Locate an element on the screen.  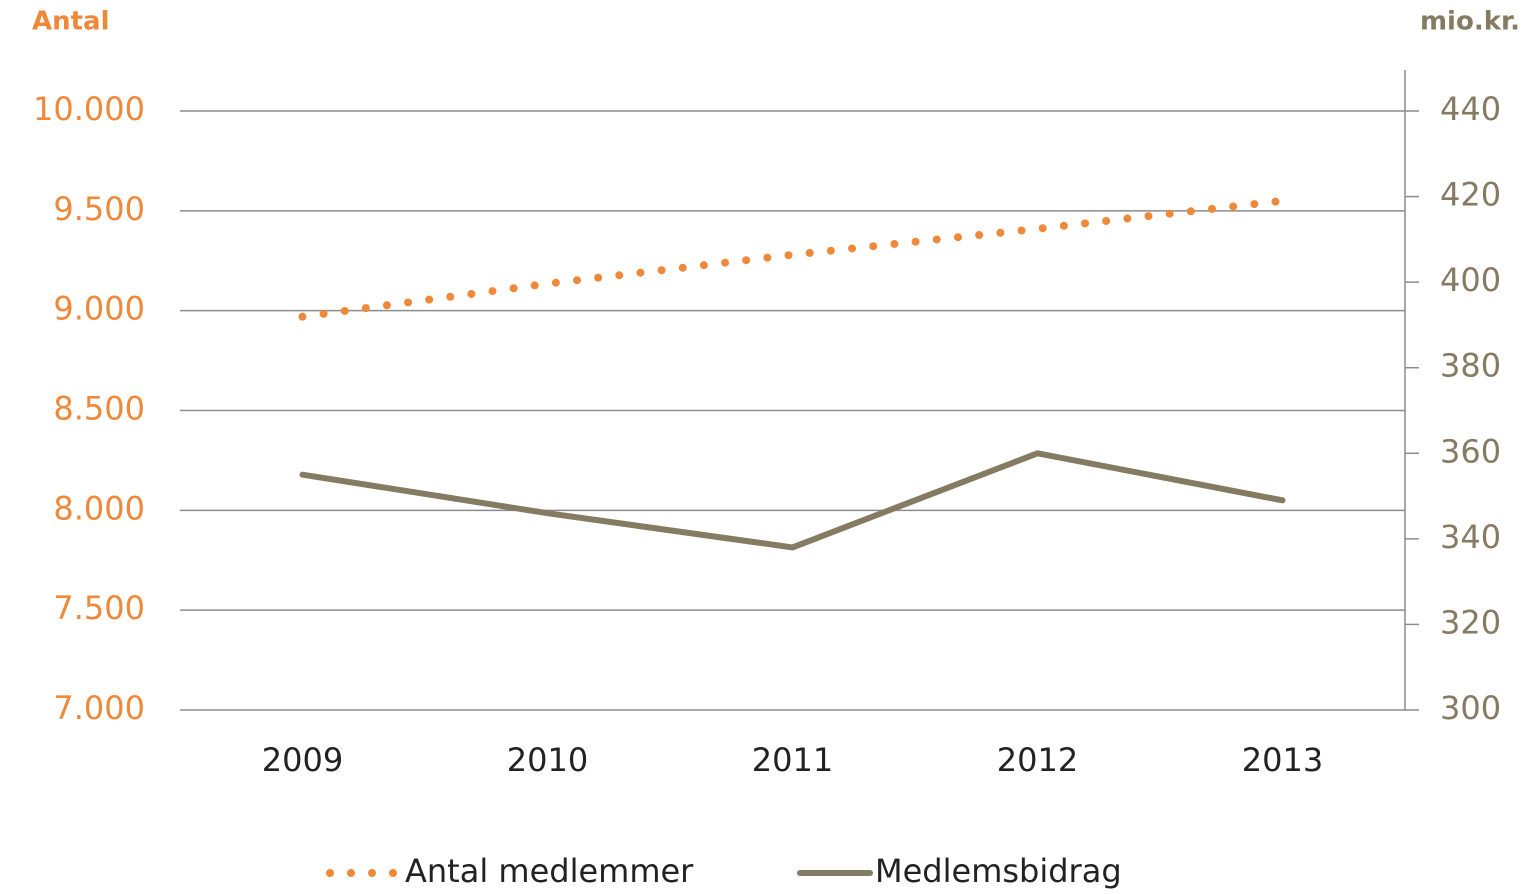
y2-tick-label: 360 is located at coordinates (1470, 451).